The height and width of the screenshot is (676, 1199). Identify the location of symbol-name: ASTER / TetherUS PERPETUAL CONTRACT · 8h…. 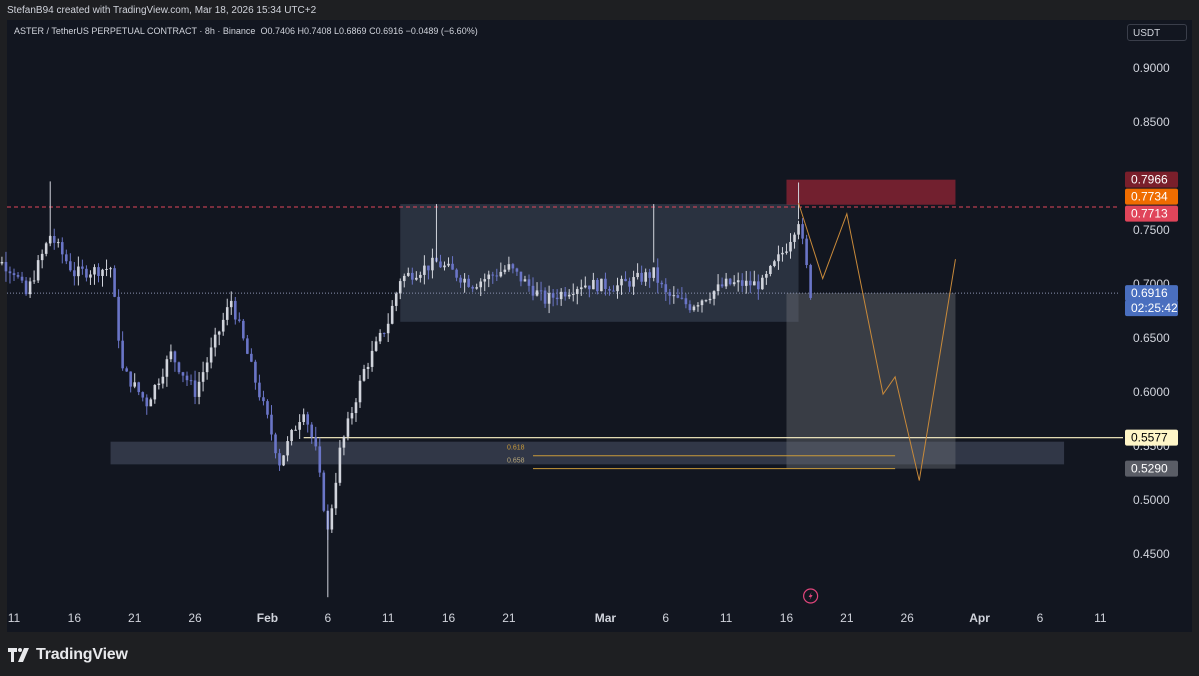
(135, 31).